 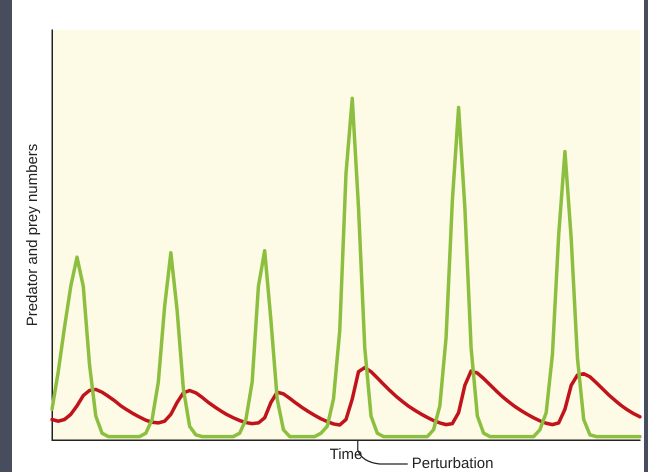 What do you see at coordinates (33, 235) in the screenshot?
I see `y-axis-title: Predator and prey numbers` at bounding box center [33, 235].